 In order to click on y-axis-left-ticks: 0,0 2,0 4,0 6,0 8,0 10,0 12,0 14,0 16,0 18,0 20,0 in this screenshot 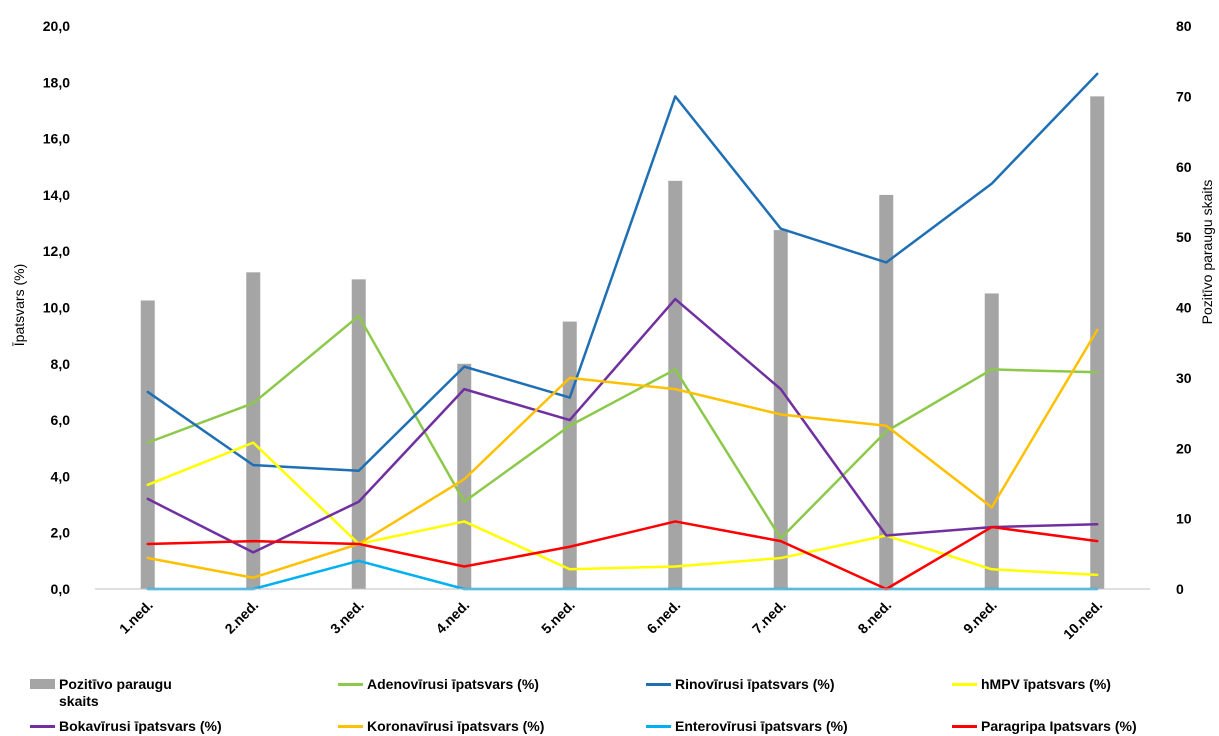, I will do `click(56, 307)`.